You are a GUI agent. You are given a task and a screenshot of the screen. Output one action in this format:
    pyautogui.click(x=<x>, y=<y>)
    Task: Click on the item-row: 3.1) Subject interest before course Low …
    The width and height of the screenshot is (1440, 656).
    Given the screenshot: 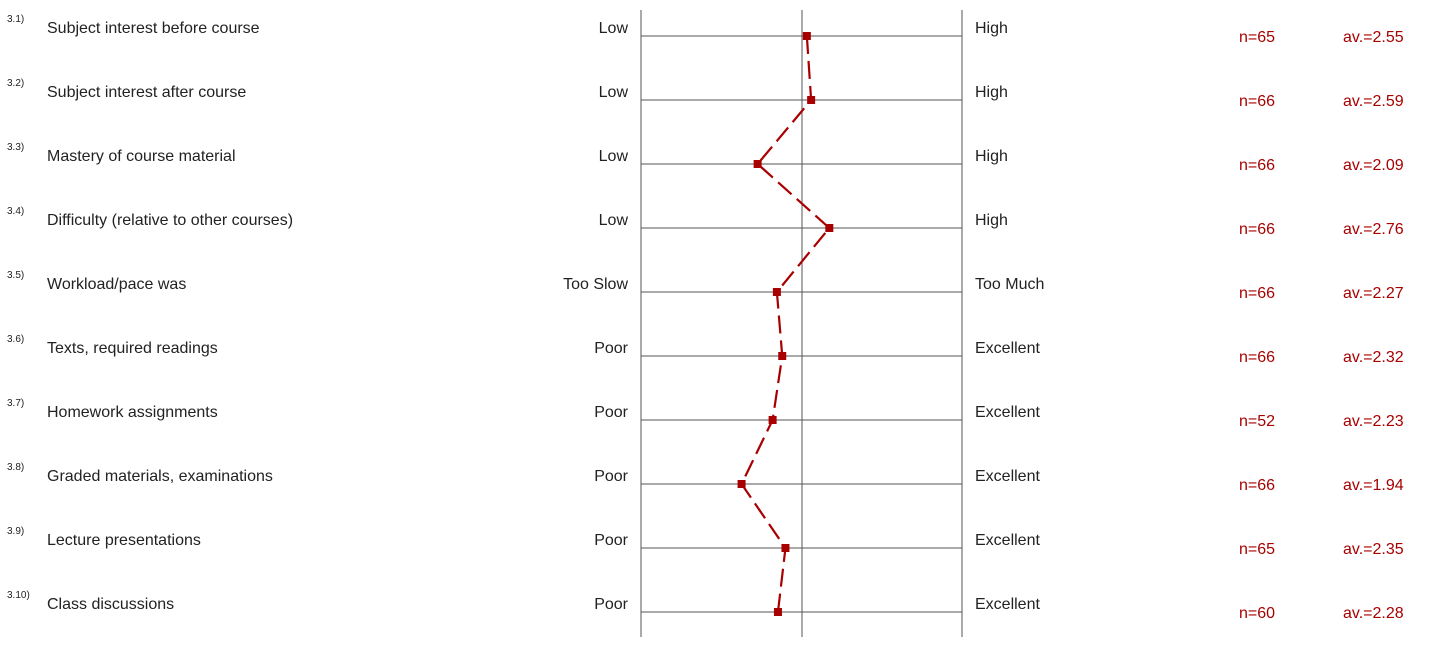 What is the action you would take?
    pyautogui.click(x=720, y=47)
    